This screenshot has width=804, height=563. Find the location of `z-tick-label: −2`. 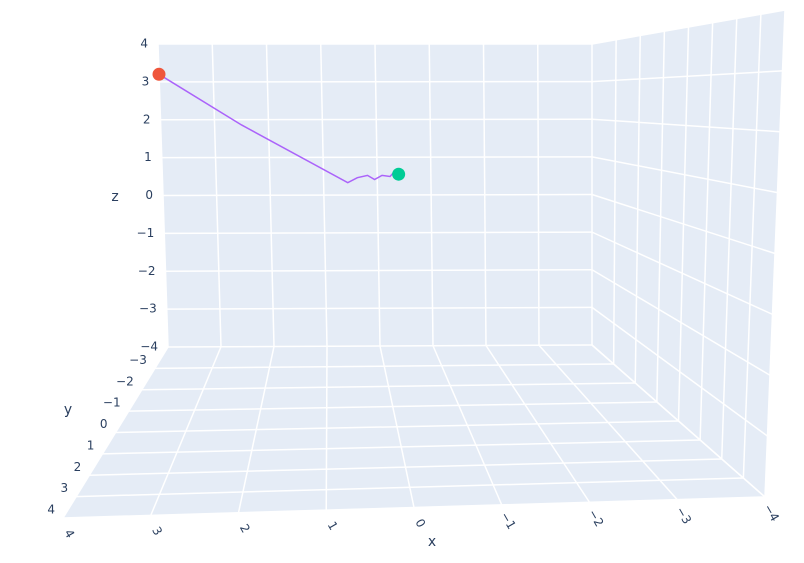

z-tick-label: −2 is located at coordinates (147, 271).